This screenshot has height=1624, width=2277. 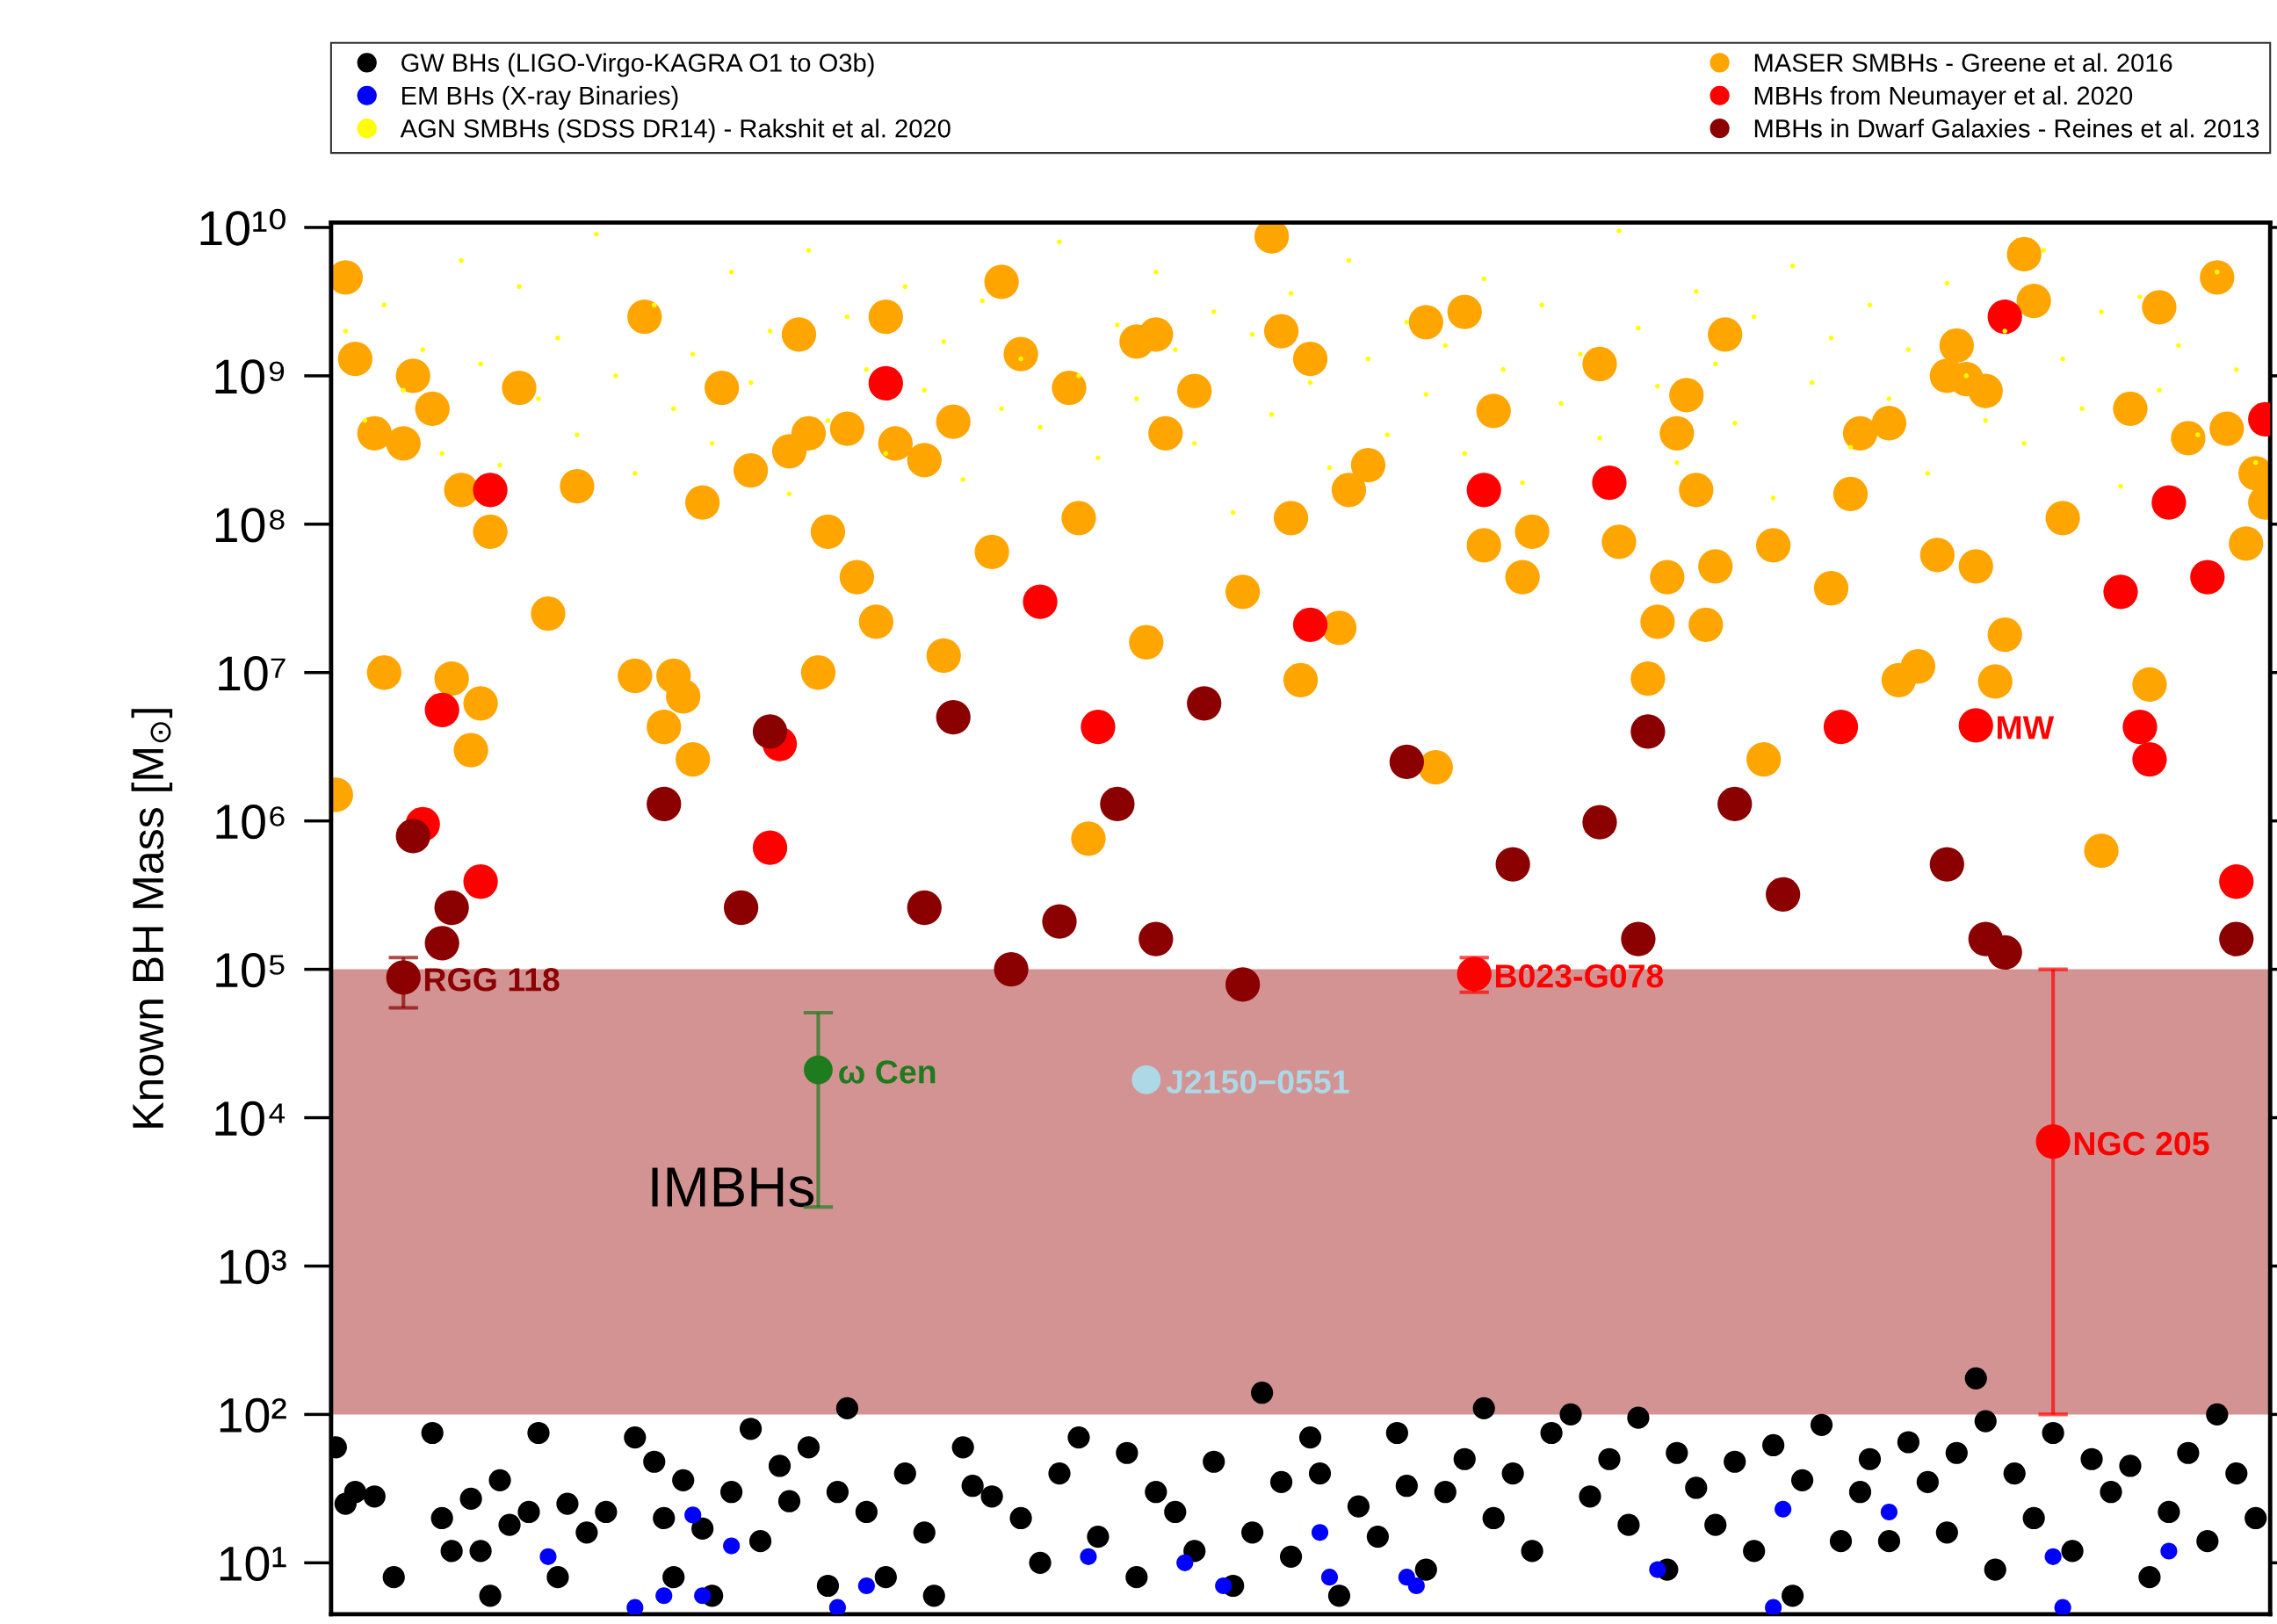 I want to click on y-tick-label: 10², so click(x=253, y=1415).